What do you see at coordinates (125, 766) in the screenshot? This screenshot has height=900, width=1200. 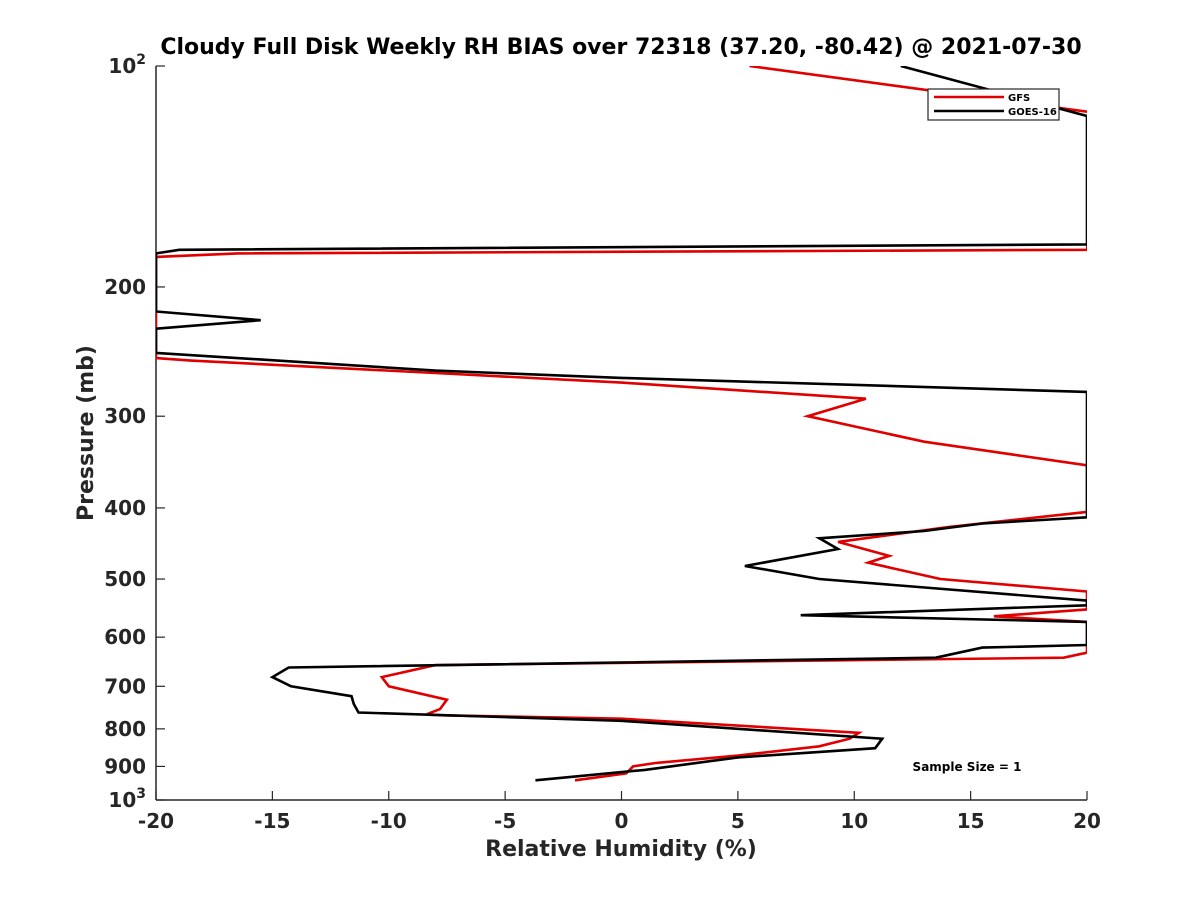 I see `y-tick-label: 900` at bounding box center [125, 766].